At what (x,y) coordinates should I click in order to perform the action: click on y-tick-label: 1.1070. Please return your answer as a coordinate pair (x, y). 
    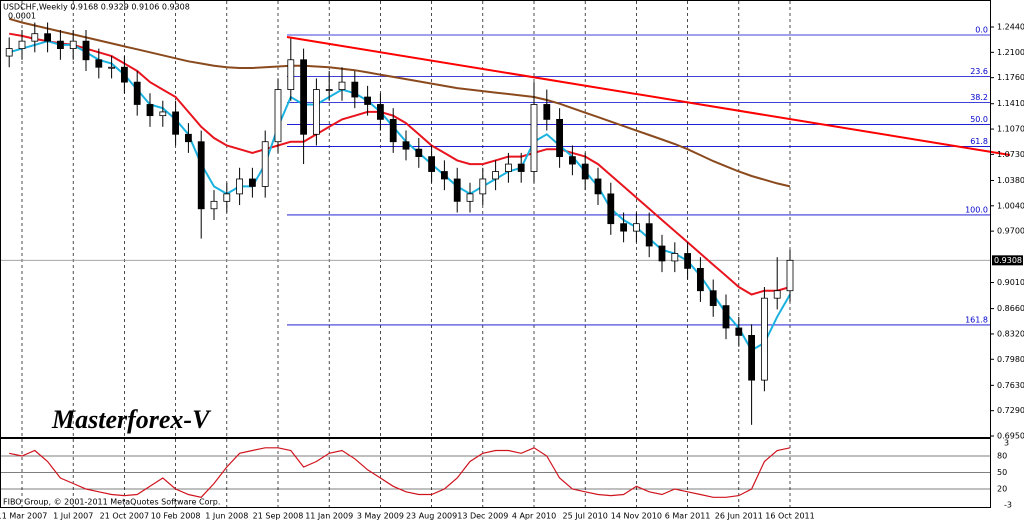
    Looking at the image, I should click on (1010, 129).